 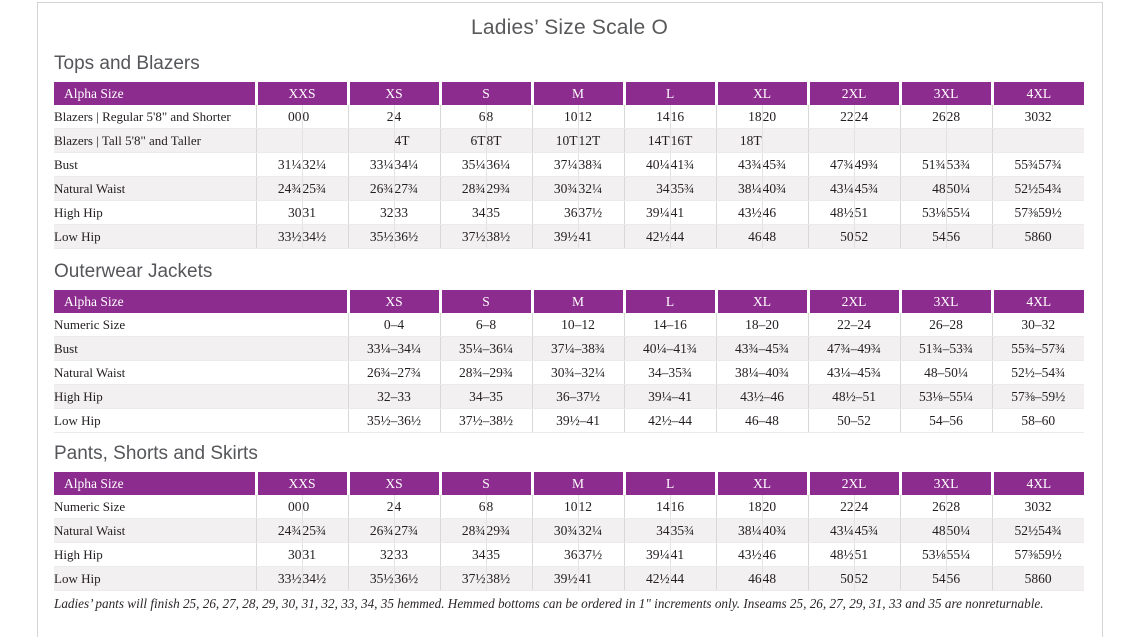 I want to click on size-cell: 32¼, so click(x=601, y=530).